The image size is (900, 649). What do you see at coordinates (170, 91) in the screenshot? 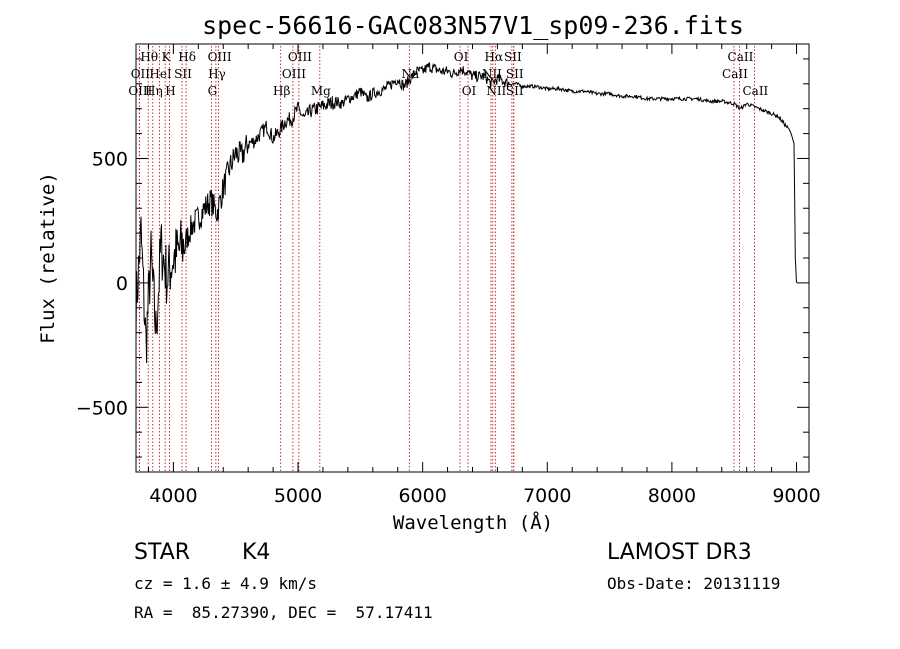
I see `spectral-line-label-8: H` at bounding box center [170, 91].